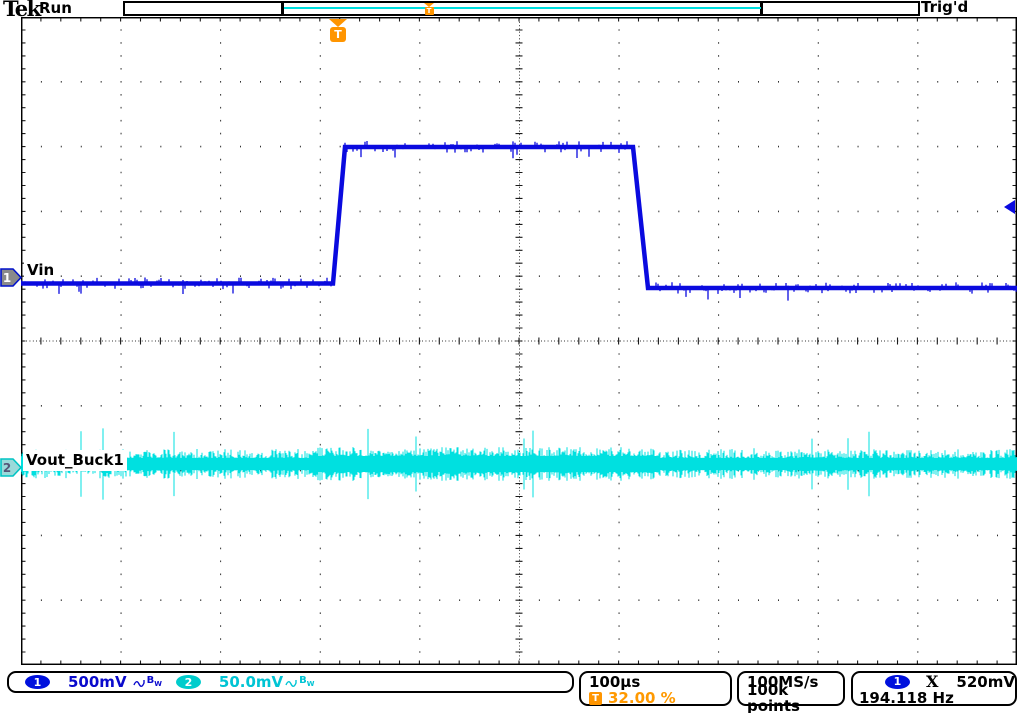 The width and height of the screenshot is (1023, 713). I want to click on tek-logo: Tek, so click(22, 10).